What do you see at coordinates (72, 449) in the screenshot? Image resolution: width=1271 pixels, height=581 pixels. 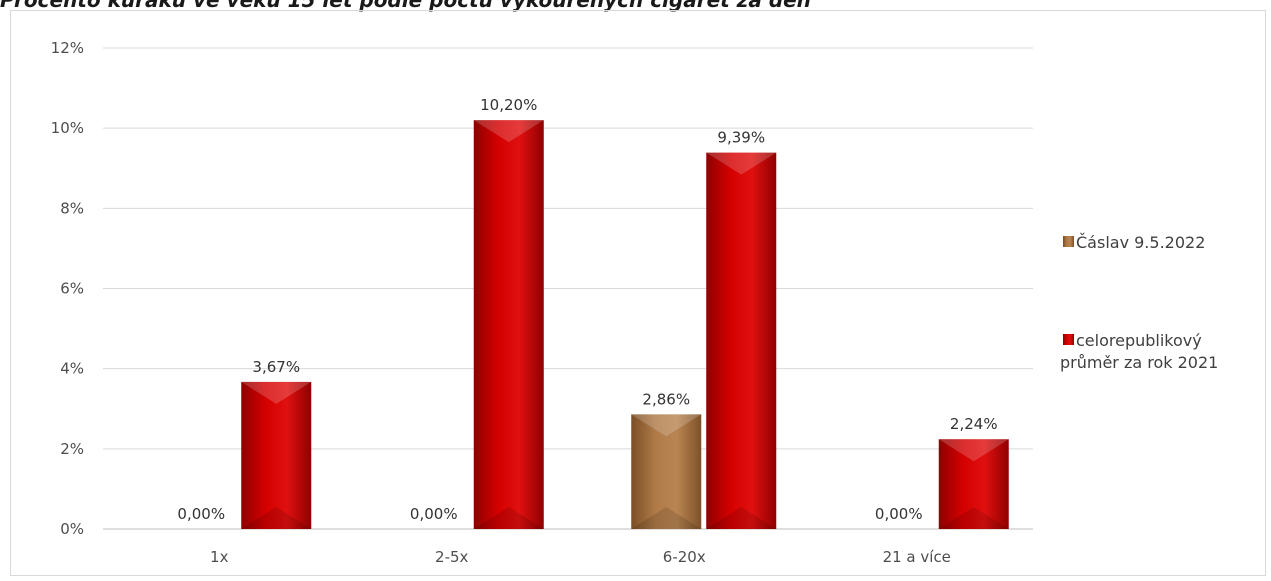 I see `y-tick-label: 2%` at bounding box center [72, 449].